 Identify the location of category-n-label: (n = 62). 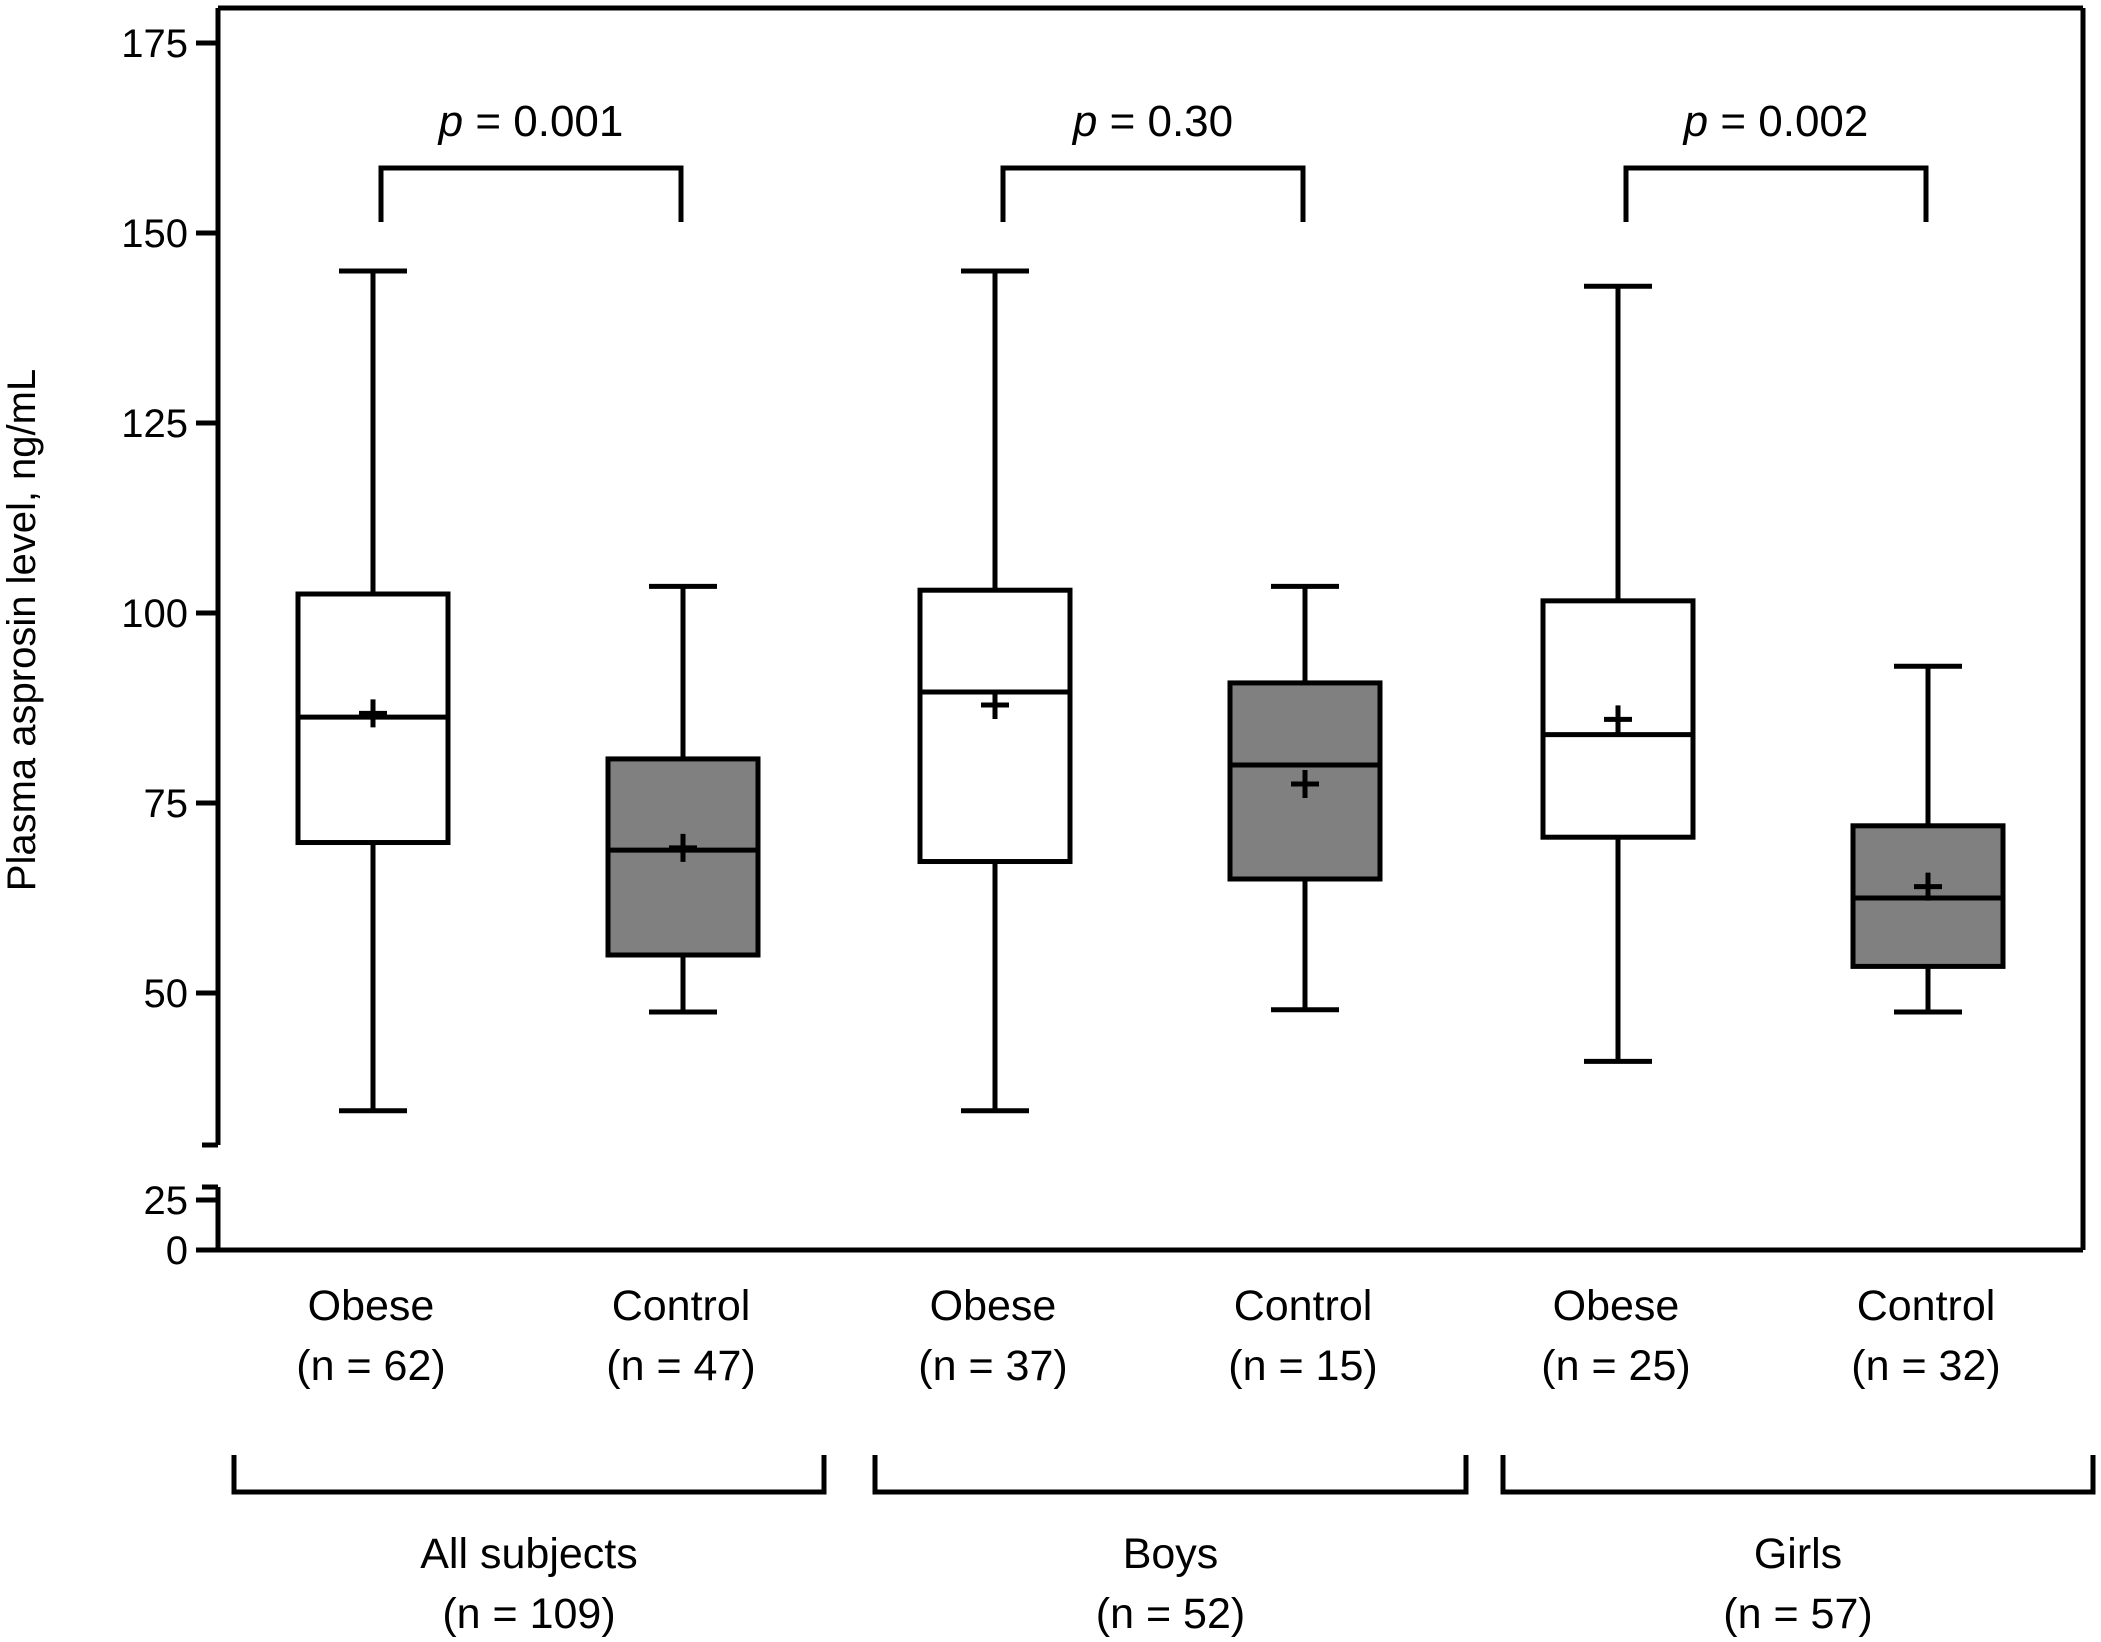
(370, 1366).